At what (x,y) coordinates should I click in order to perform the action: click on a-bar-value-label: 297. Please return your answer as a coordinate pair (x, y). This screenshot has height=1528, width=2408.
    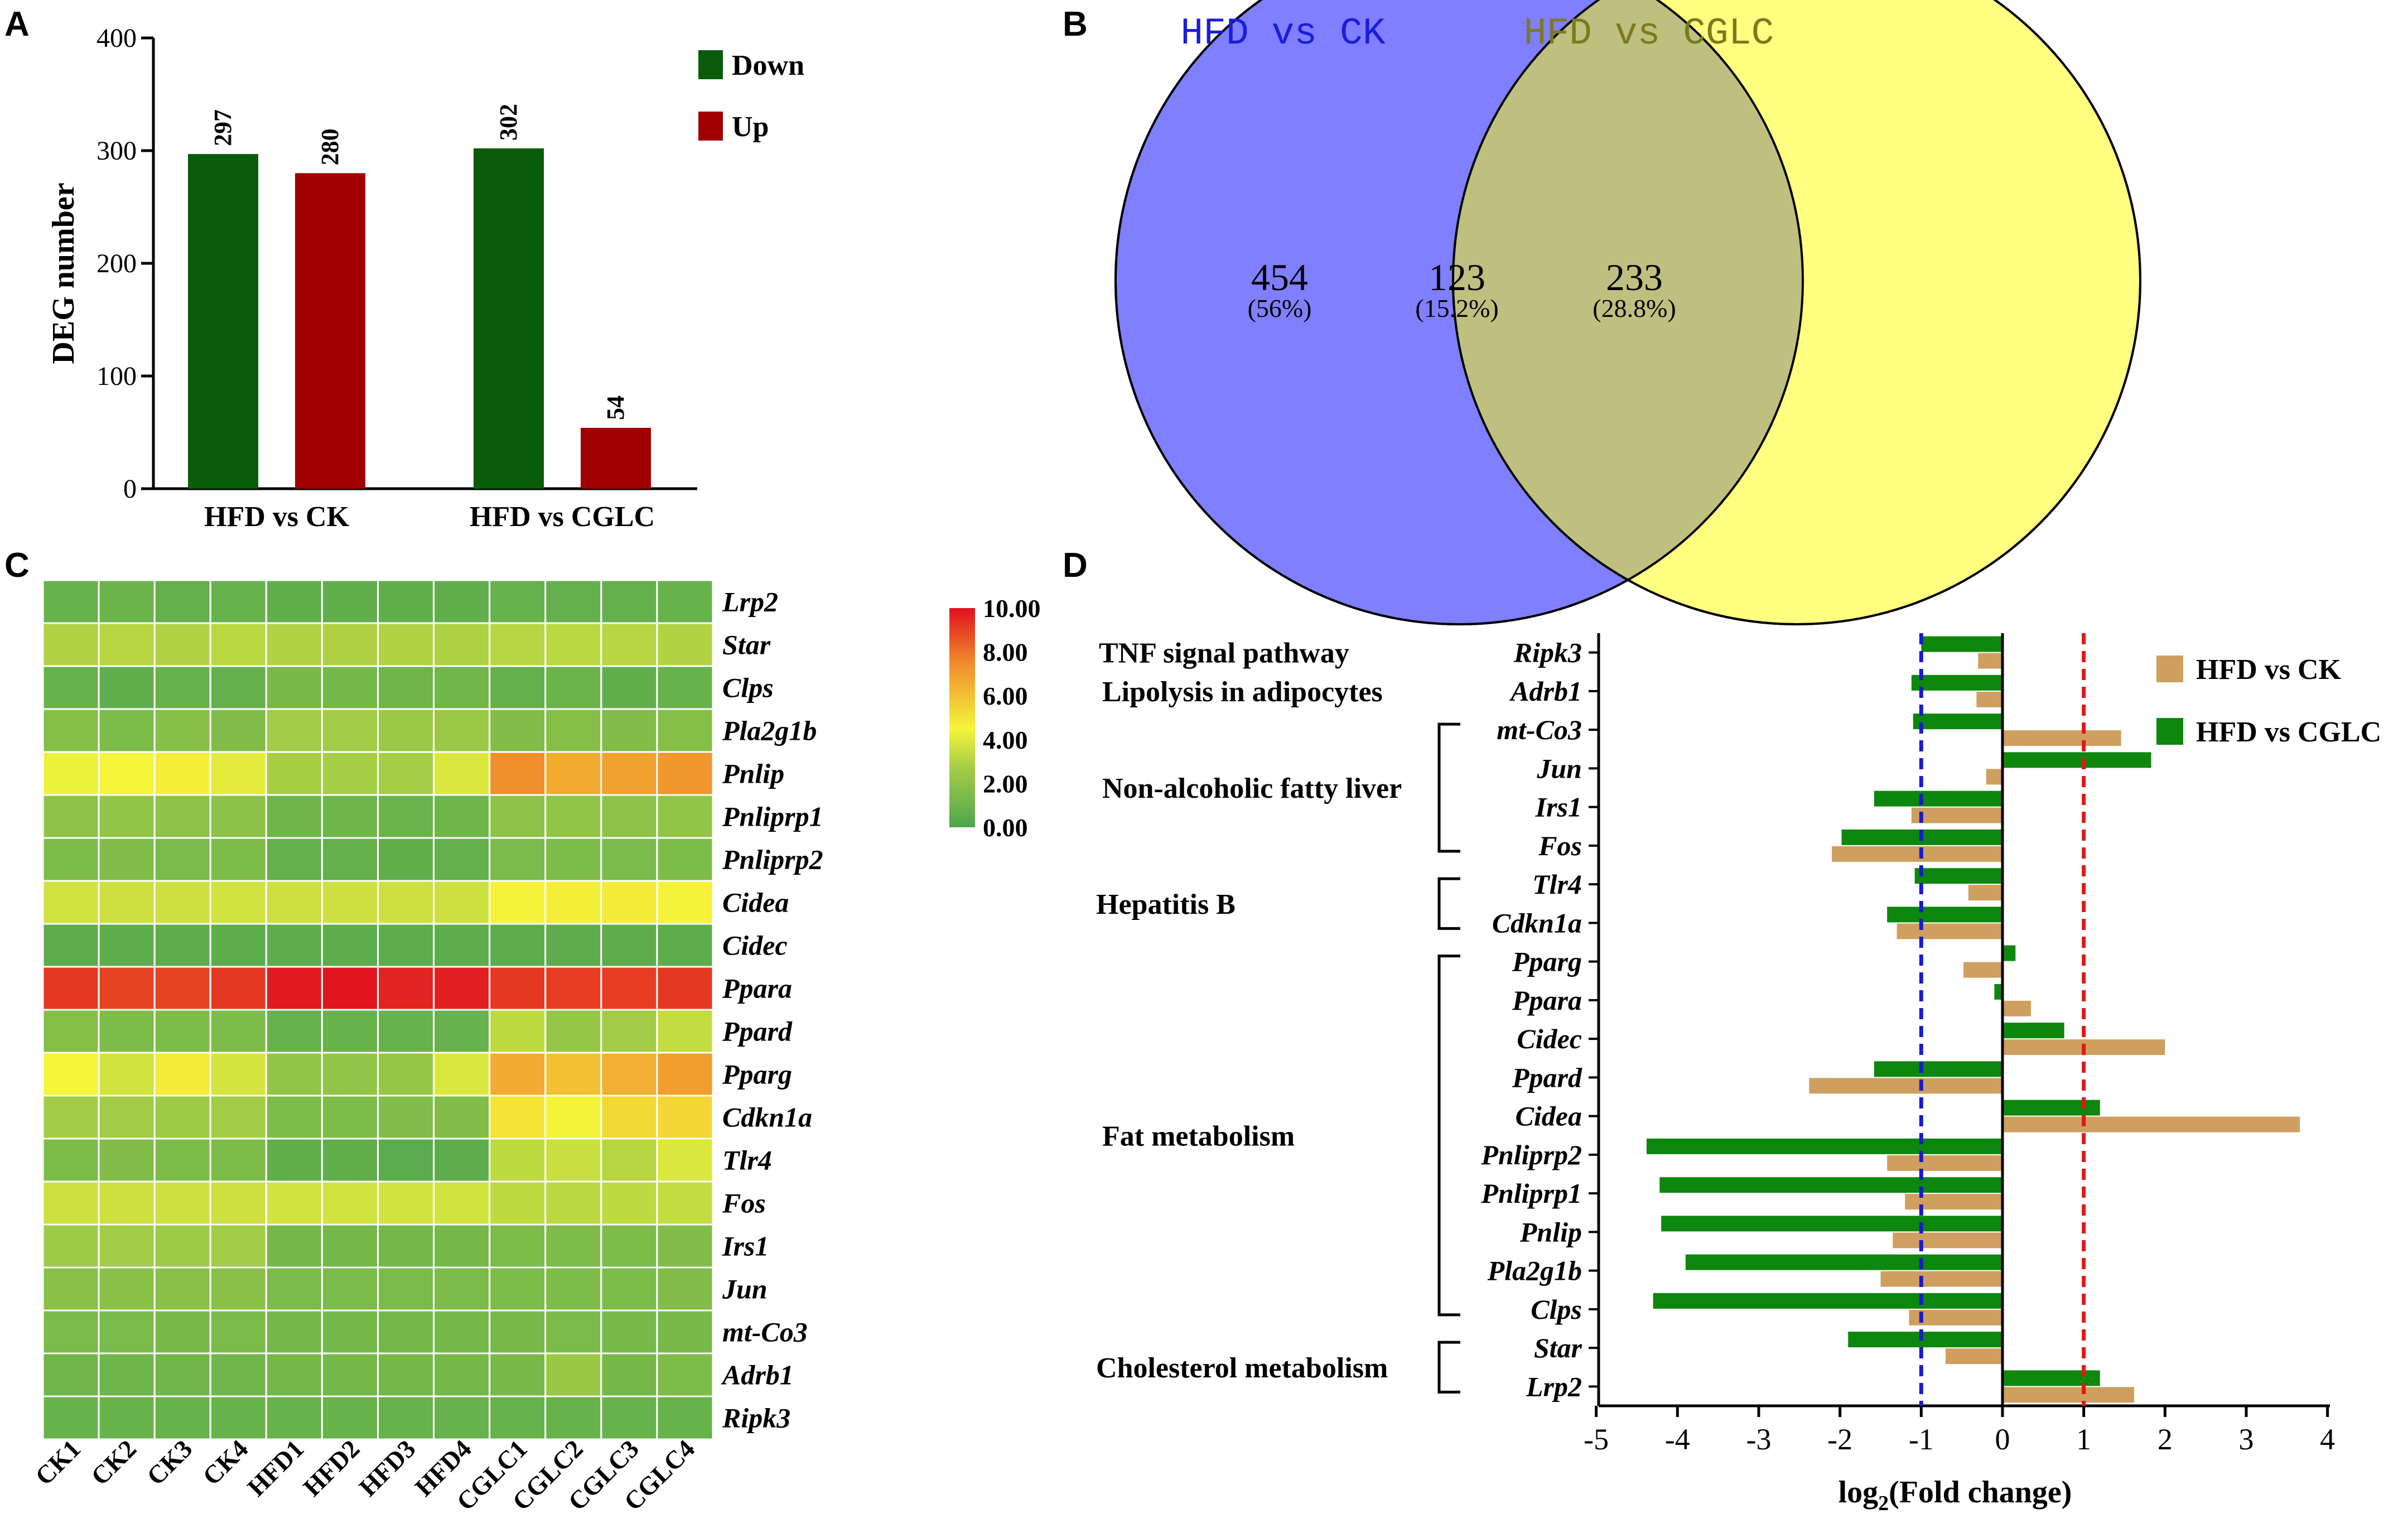
    Looking at the image, I should click on (223, 127).